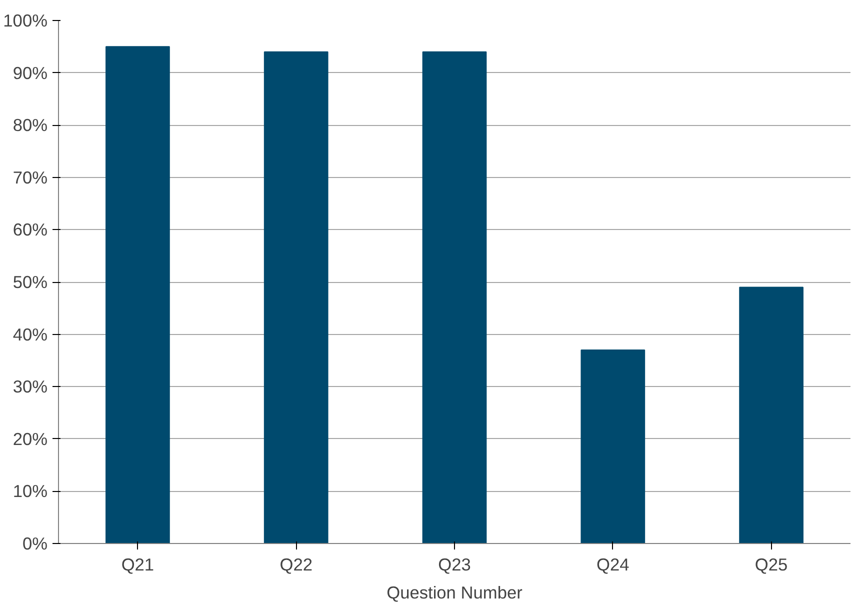  Describe the element at coordinates (454, 564) in the screenshot. I see `x-tick-label: Q23` at that location.